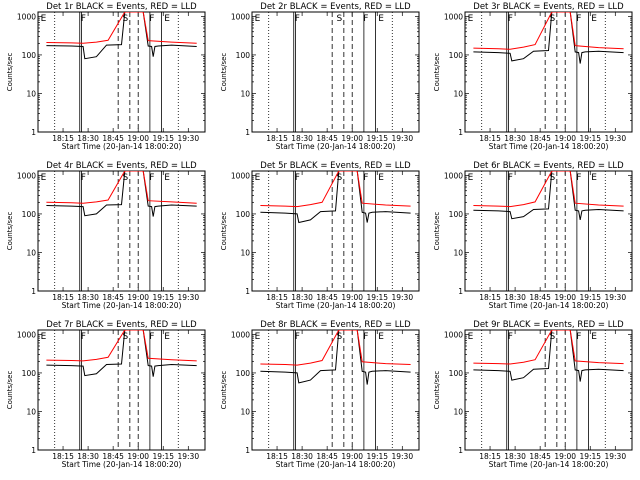  I want to click on chart-title: Det 9r BLACK = Events, RED = LLD, so click(548, 325).